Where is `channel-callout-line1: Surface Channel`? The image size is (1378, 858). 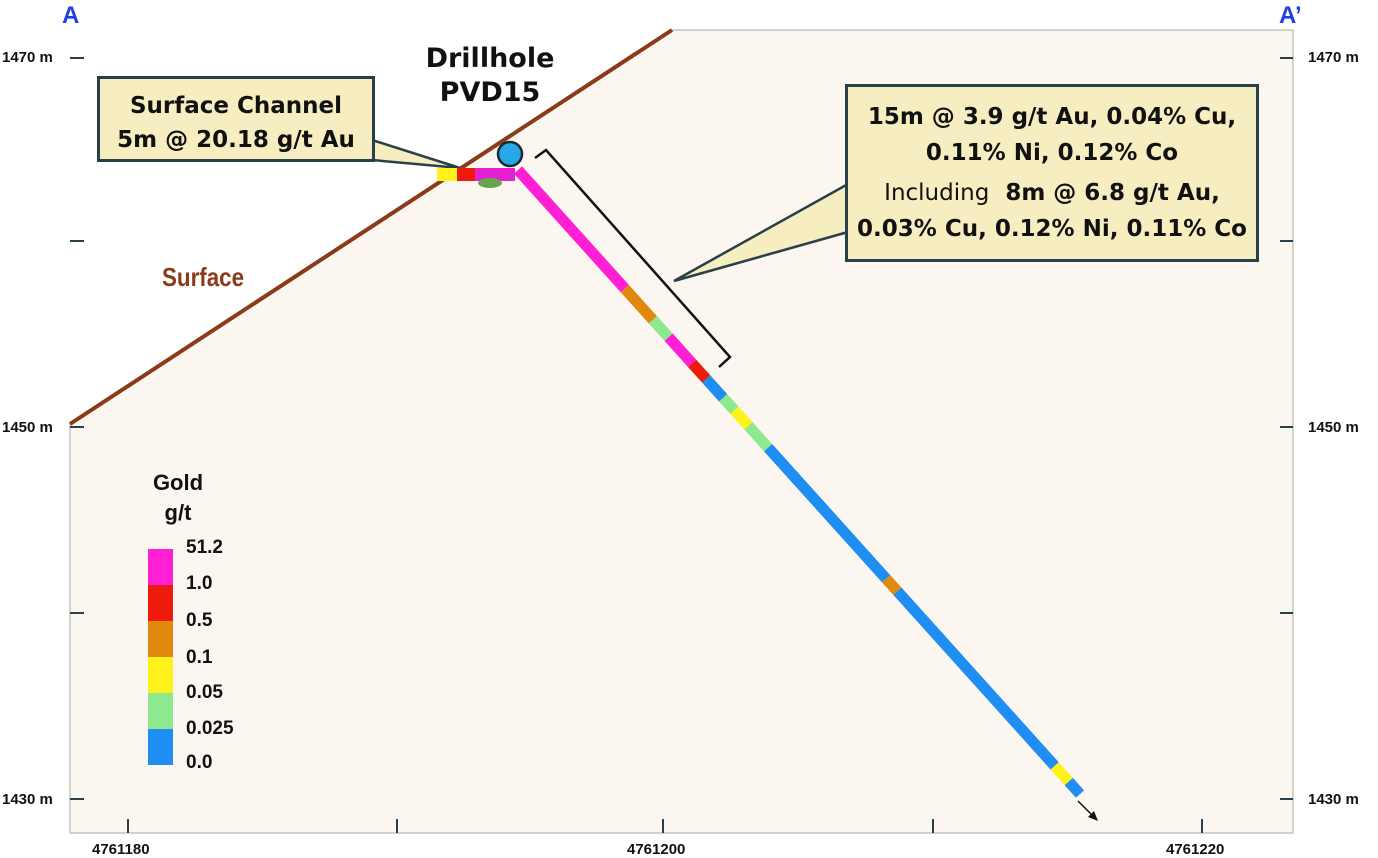
channel-callout-line1: Surface Channel is located at coordinates (236, 106).